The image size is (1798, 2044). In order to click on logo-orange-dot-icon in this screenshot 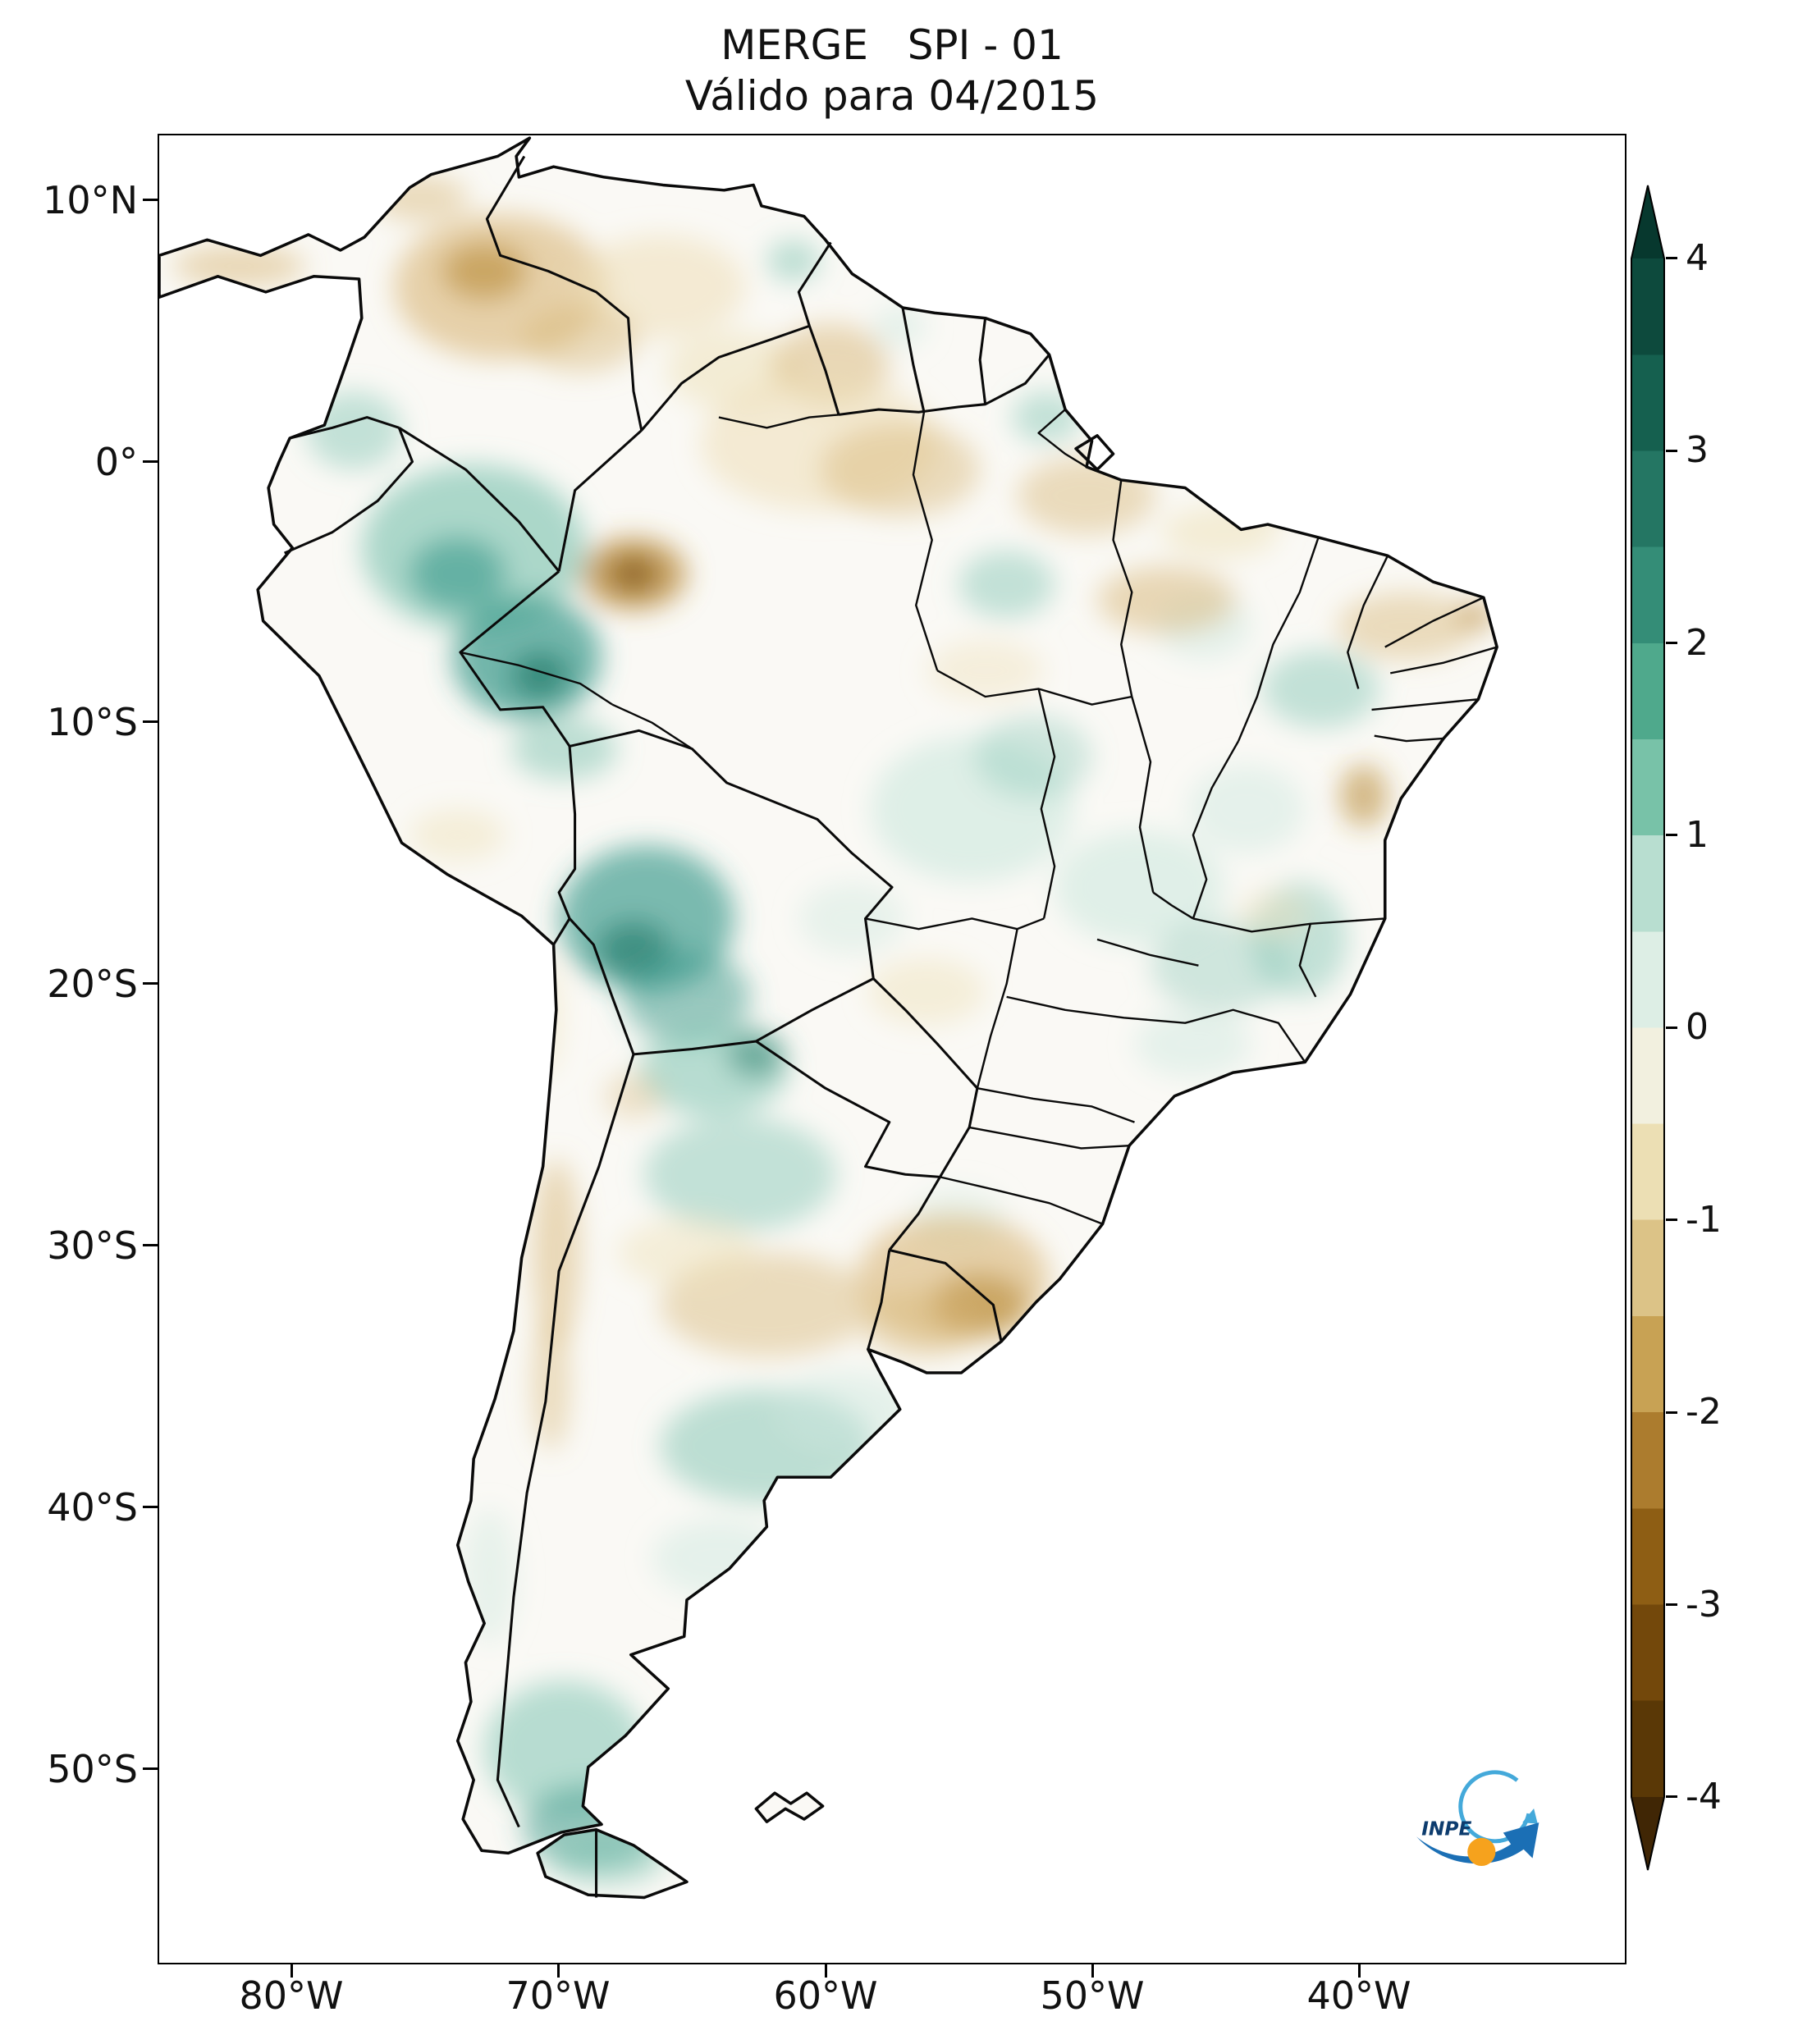, I will do `click(1481, 1851)`.